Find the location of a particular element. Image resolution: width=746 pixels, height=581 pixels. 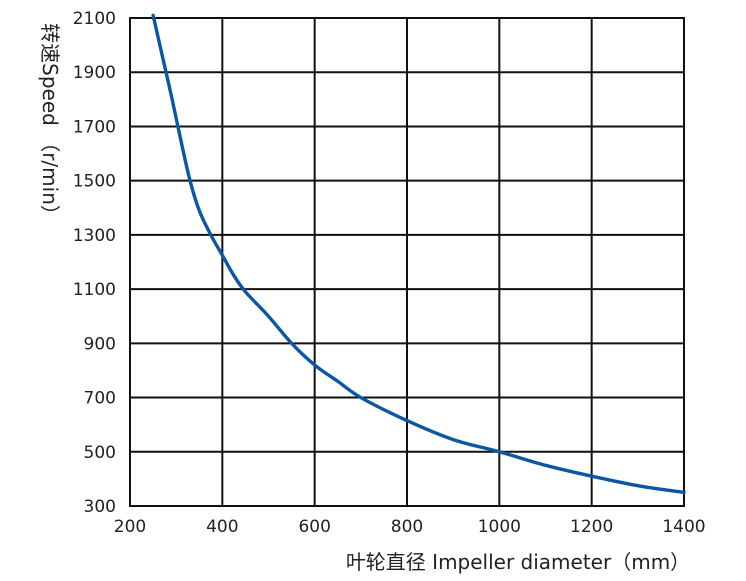

x-tick-label: 1200 is located at coordinates (591, 527).